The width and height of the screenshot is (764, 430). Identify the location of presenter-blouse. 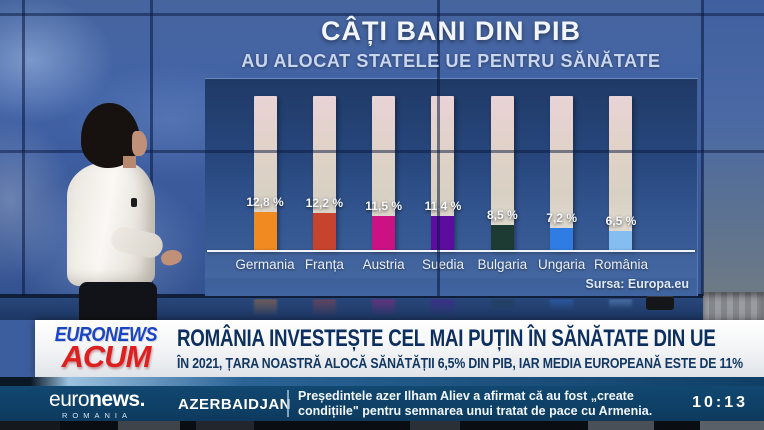
(111, 224).